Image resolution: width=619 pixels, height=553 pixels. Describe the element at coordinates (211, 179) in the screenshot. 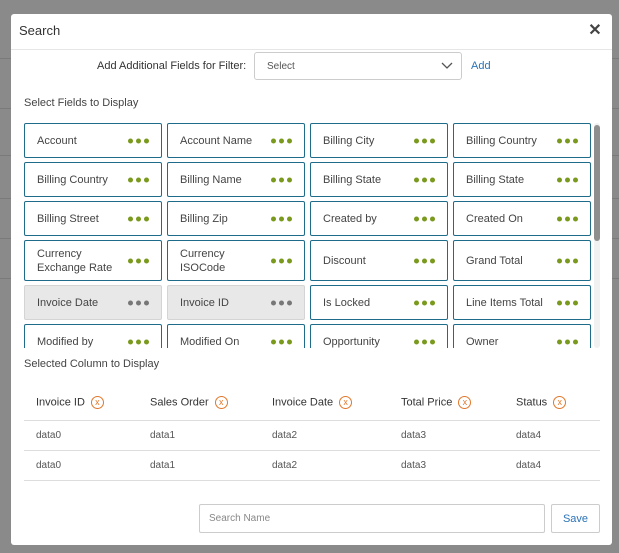

I see `field-option-label: Billing Name` at that location.